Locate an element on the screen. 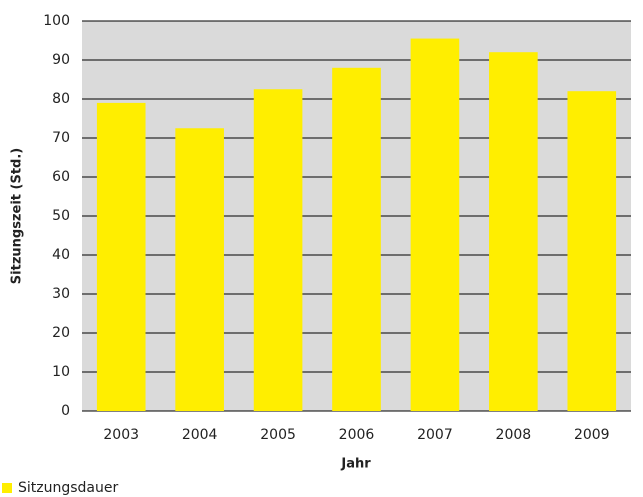  x-tick-label: 2004 is located at coordinates (200, 435).